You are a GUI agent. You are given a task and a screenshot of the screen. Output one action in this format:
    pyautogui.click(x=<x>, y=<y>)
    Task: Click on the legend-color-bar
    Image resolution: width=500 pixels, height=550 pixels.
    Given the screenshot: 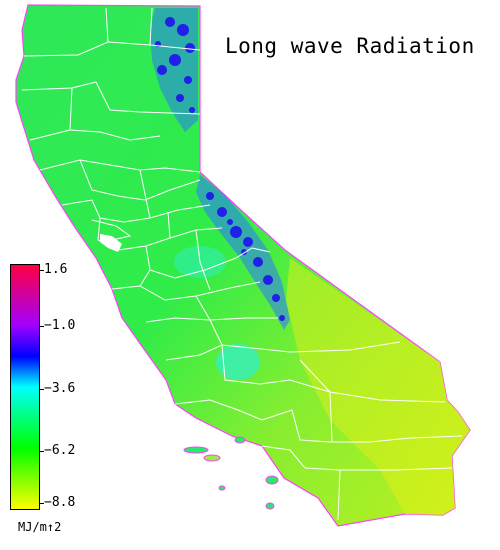 What is the action you would take?
    pyautogui.click(x=25, y=387)
    